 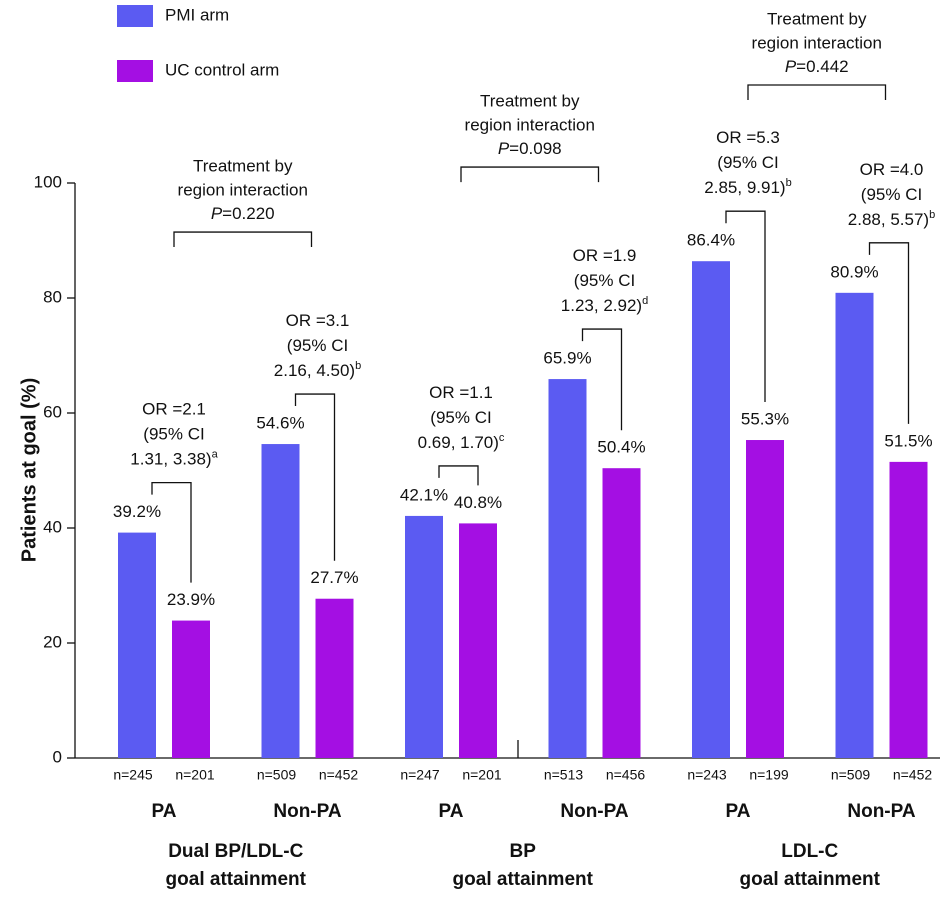 What do you see at coordinates (133, 775) in the screenshot?
I see `n-label: n=245` at bounding box center [133, 775].